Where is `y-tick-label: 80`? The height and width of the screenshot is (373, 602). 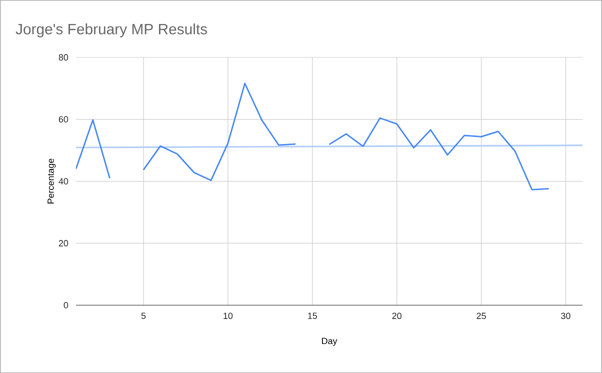 y-tick-label: 80 is located at coordinates (63, 57).